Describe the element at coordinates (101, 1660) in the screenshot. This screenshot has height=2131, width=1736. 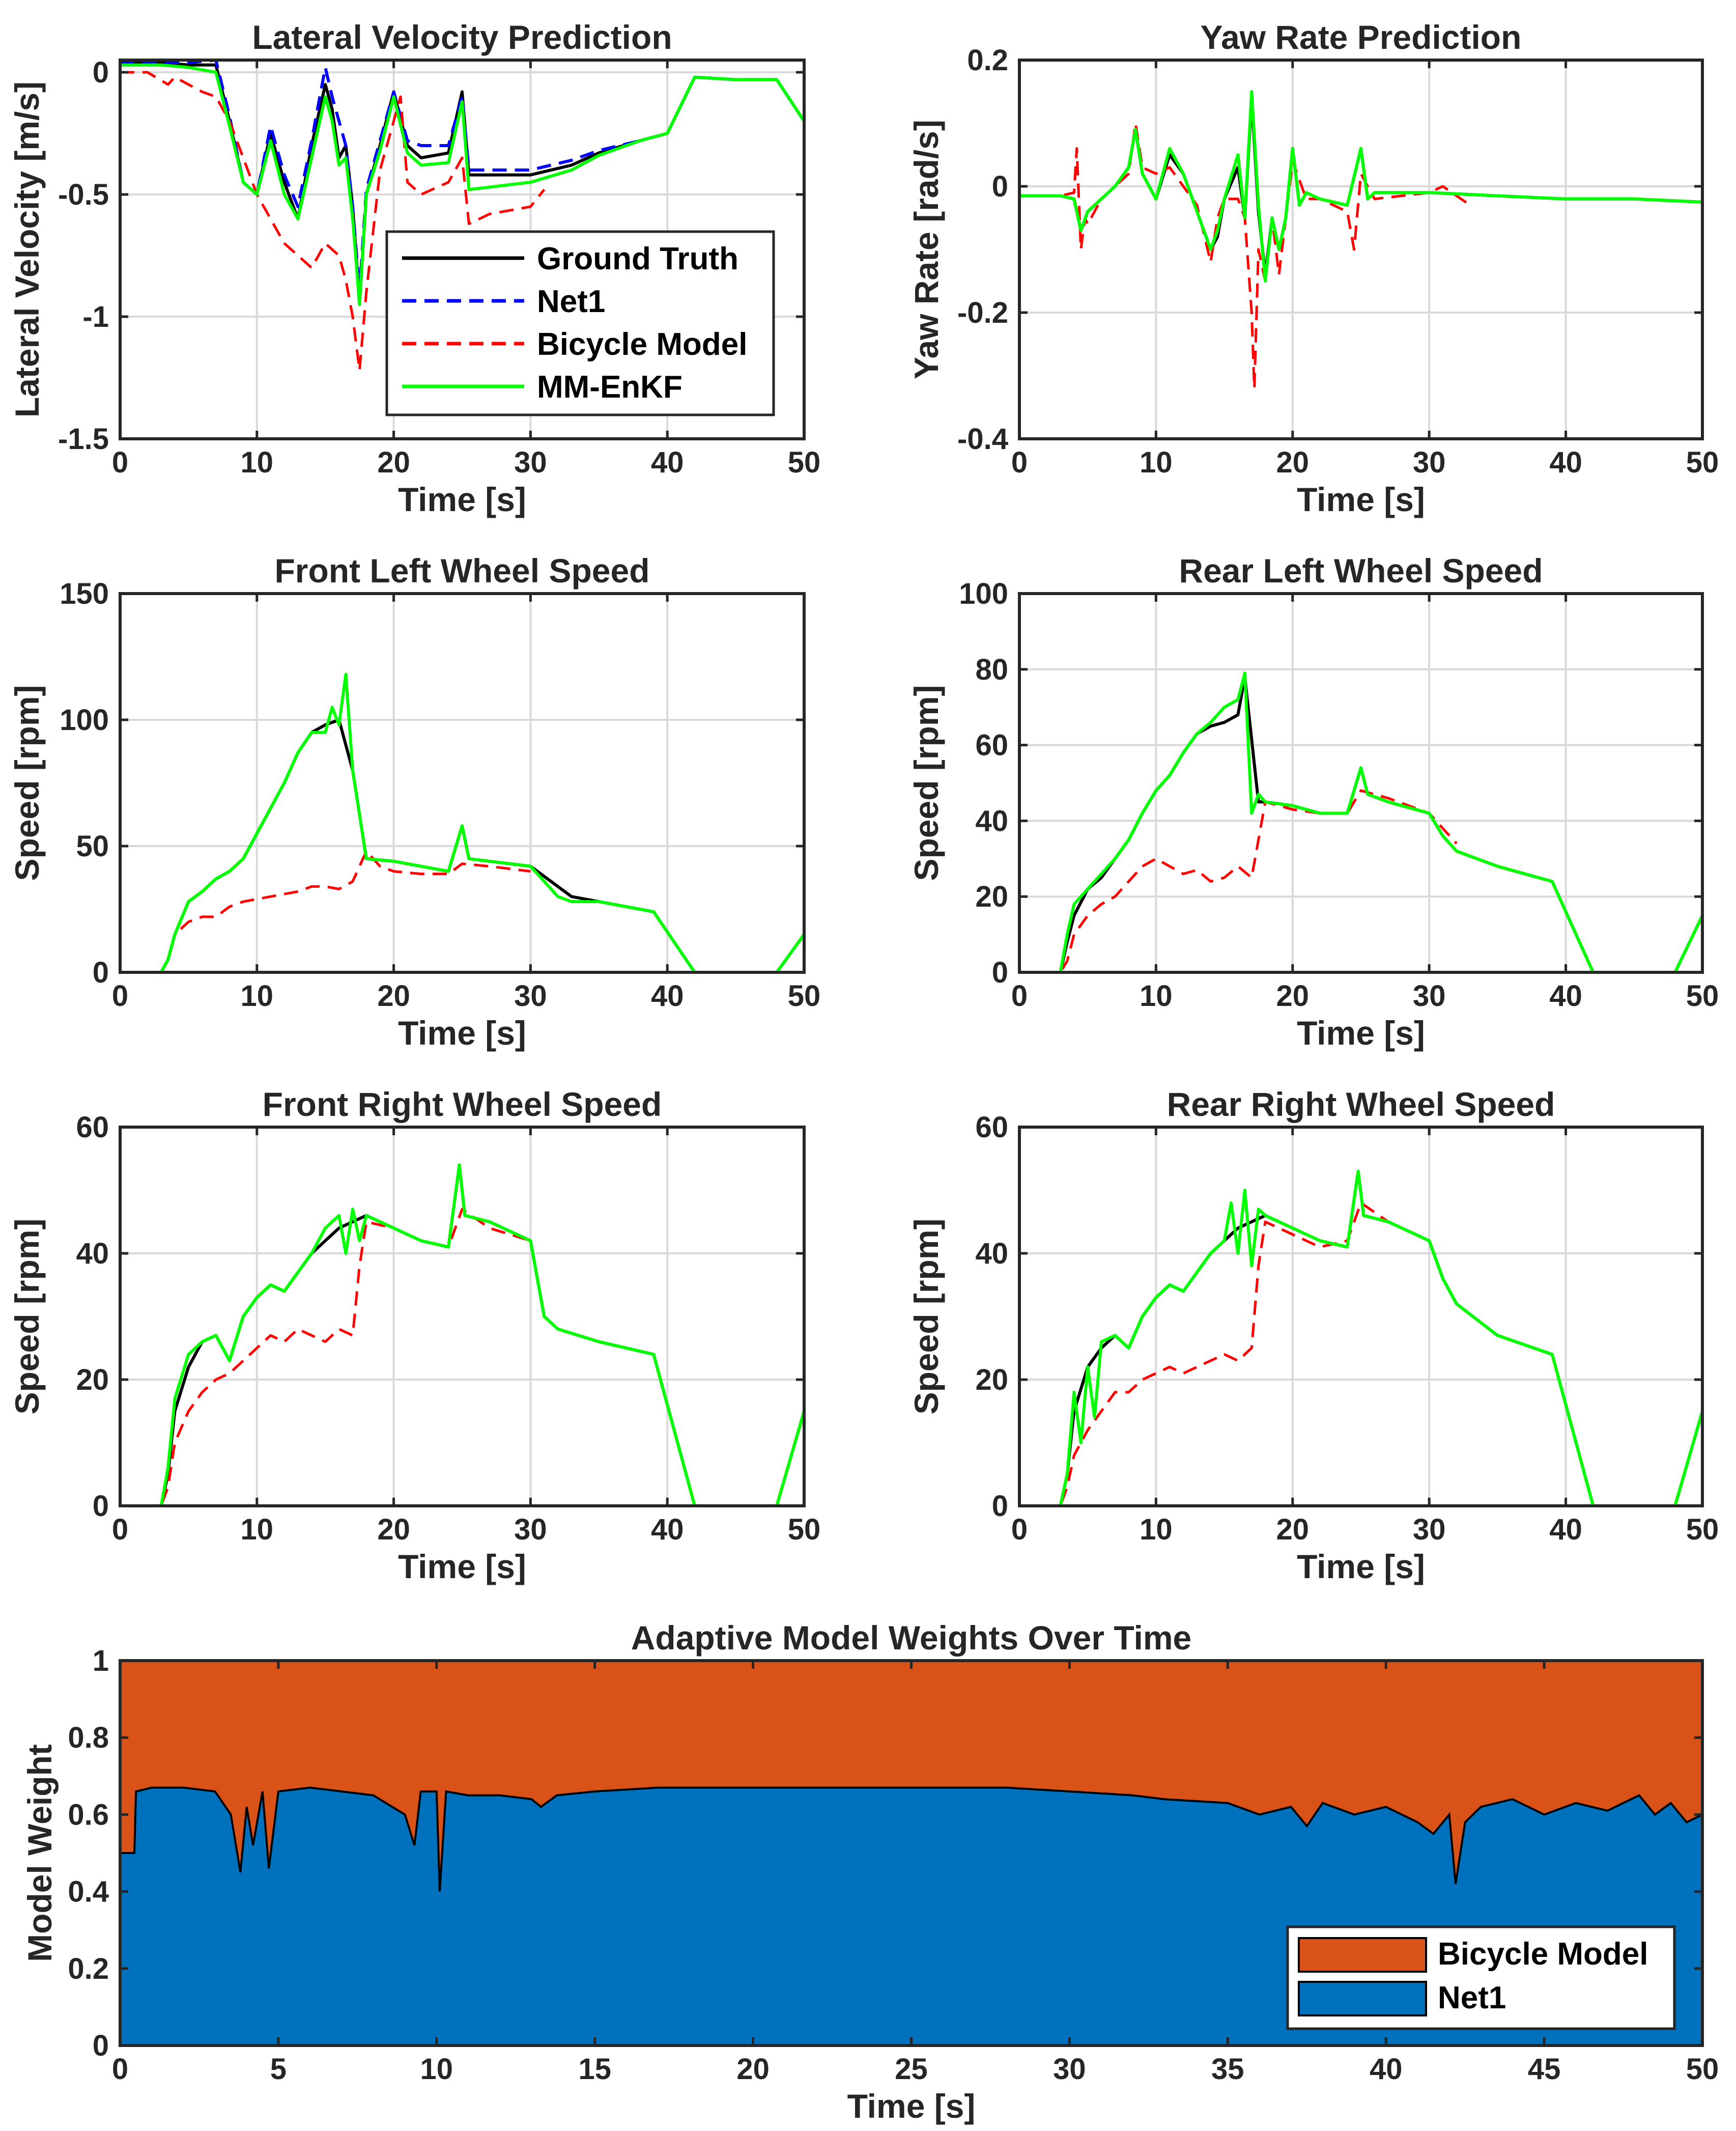
I see `y-tick-label: 1` at that location.